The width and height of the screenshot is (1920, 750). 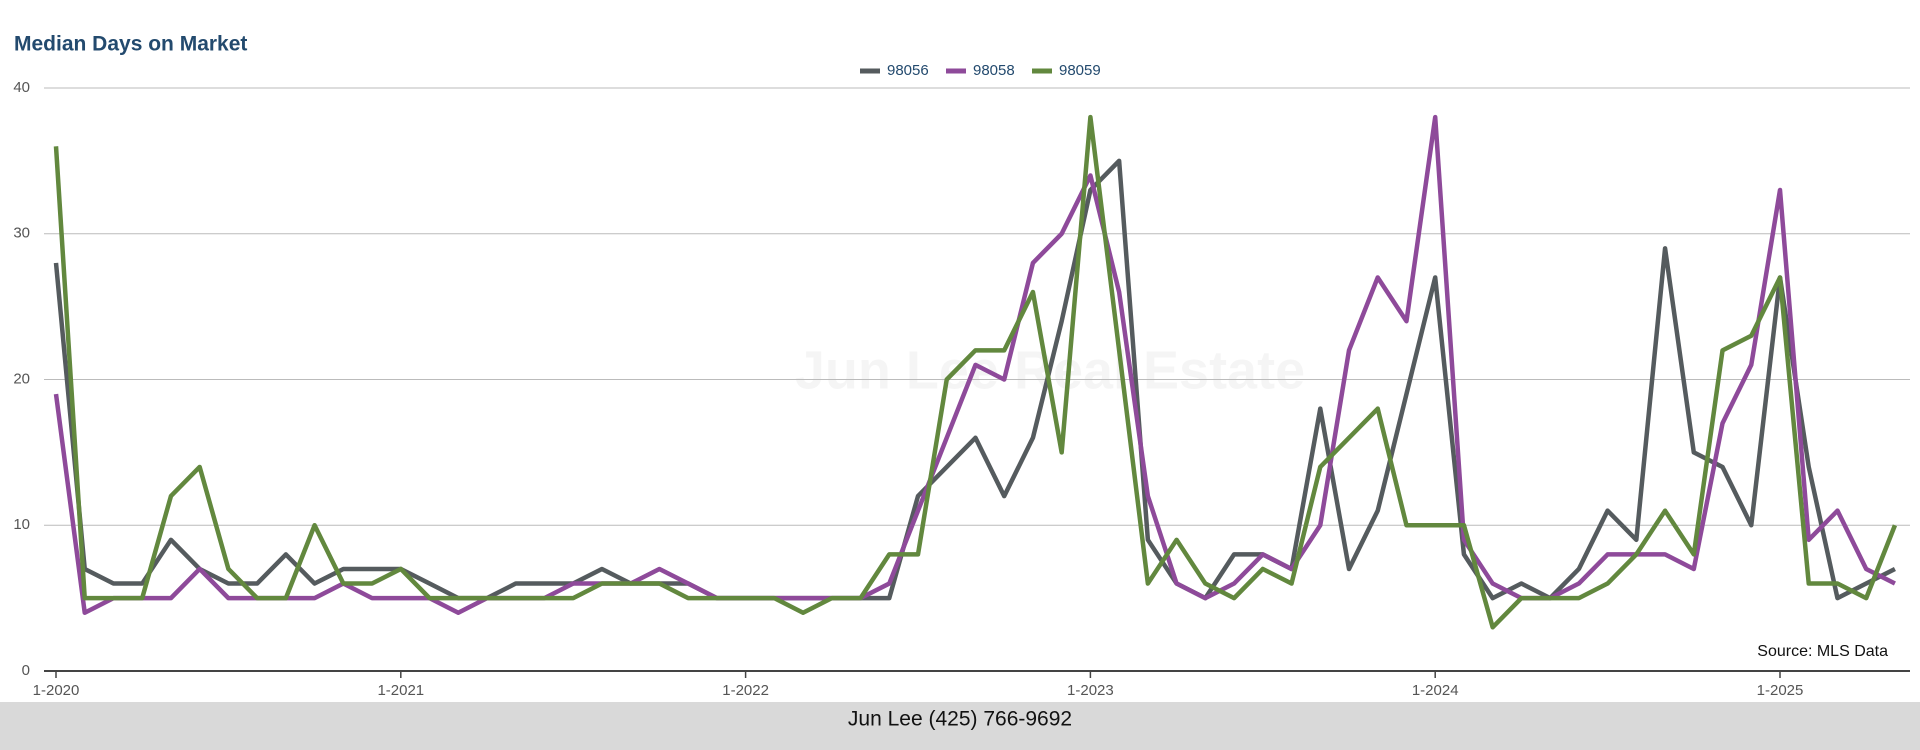 I want to click on footer-band, so click(x=960, y=726).